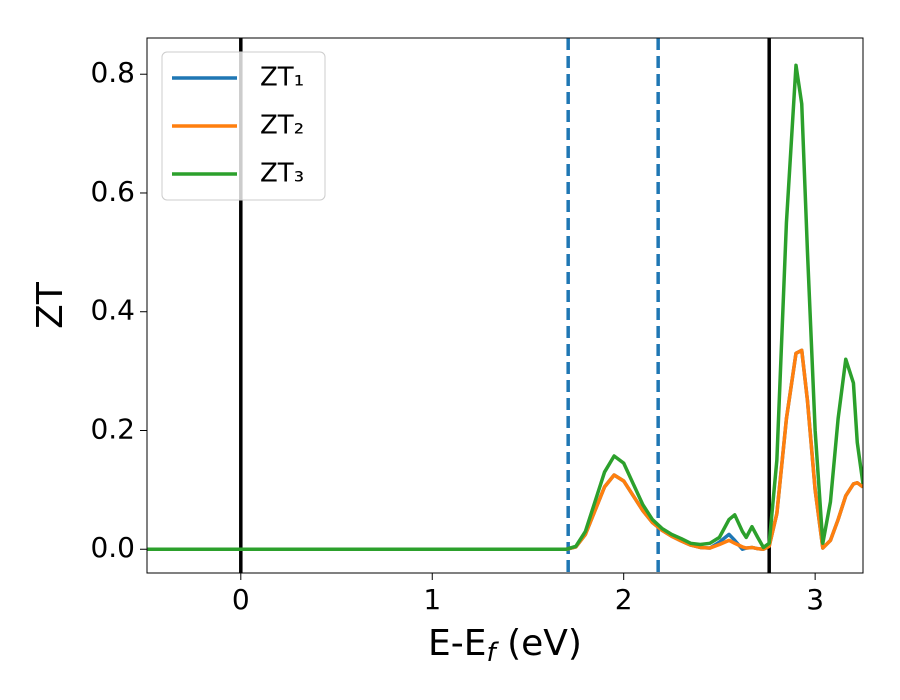 The width and height of the screenshot is (900, 700). Describe the element at coordinates (815, 599) in the screenshot. I see `x-tick-label: 3` at that location.